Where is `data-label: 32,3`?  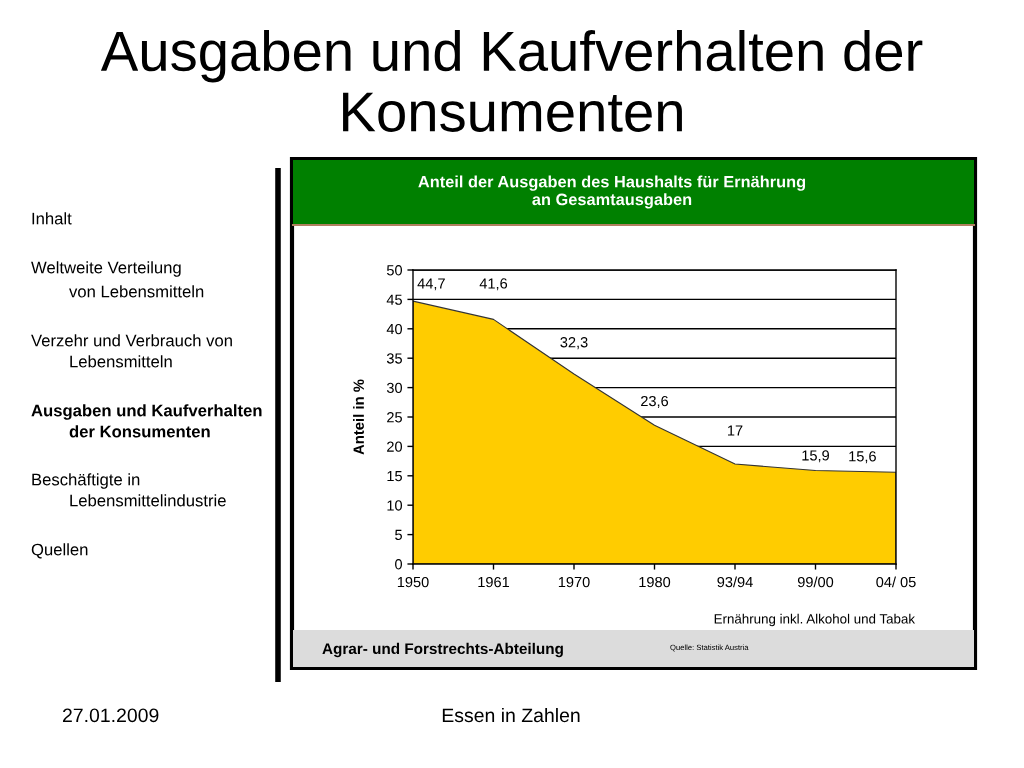 data-label: 32,3 is located at coordinates (574, 343).